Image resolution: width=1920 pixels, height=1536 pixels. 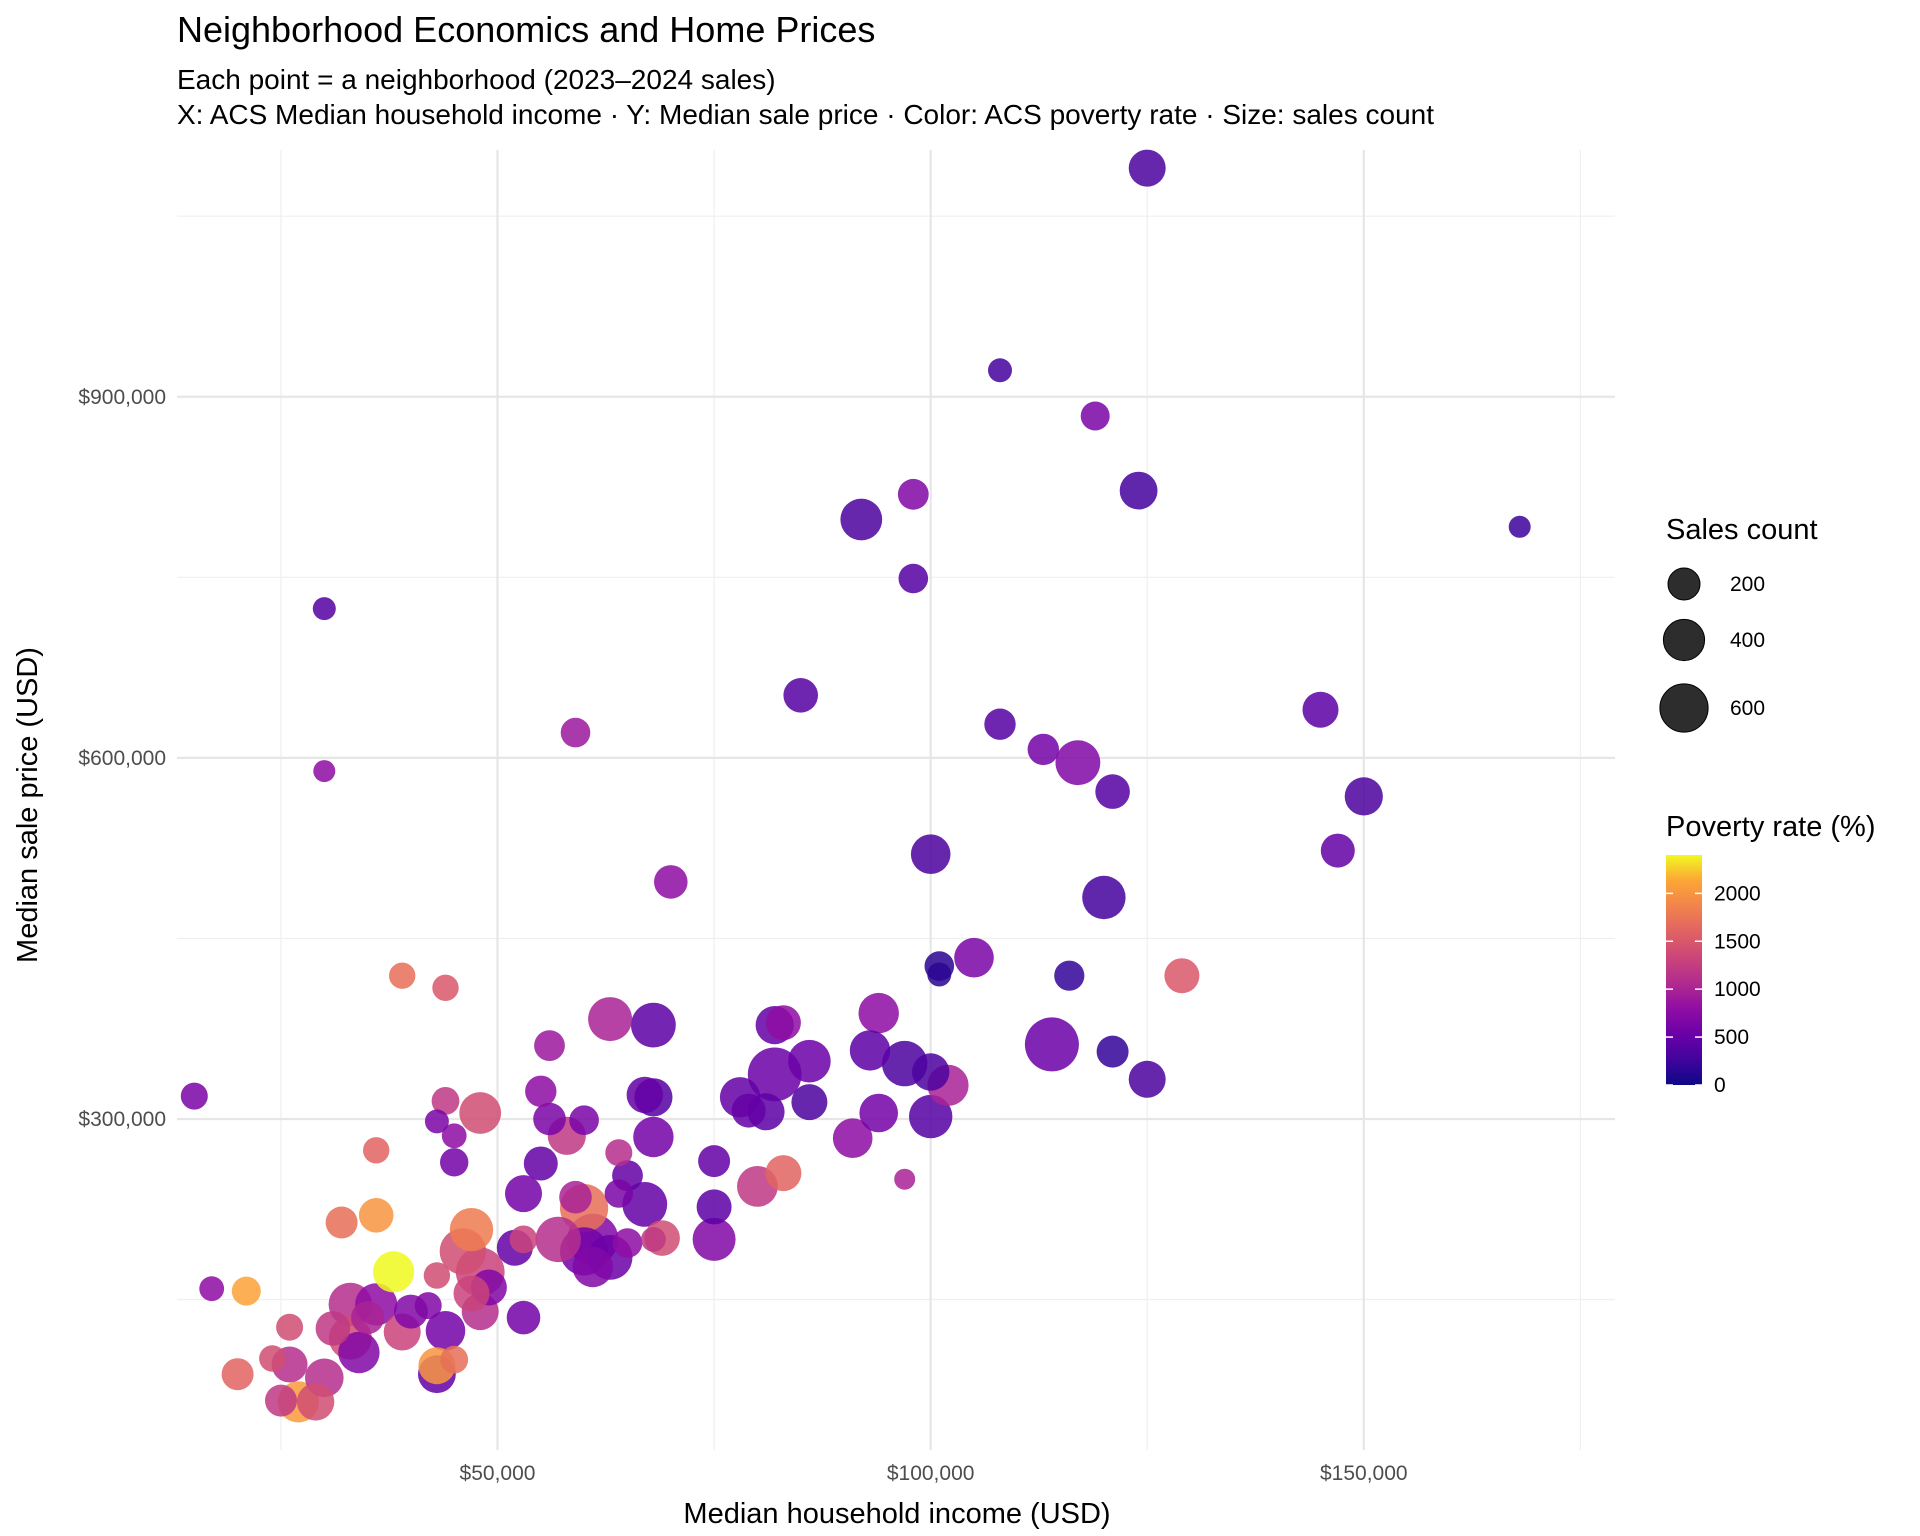 What do you see at coordinates (122, 1119) in the screenshot?
I see `y-tick-label: $300,000` at bounding box center [122, 1119].